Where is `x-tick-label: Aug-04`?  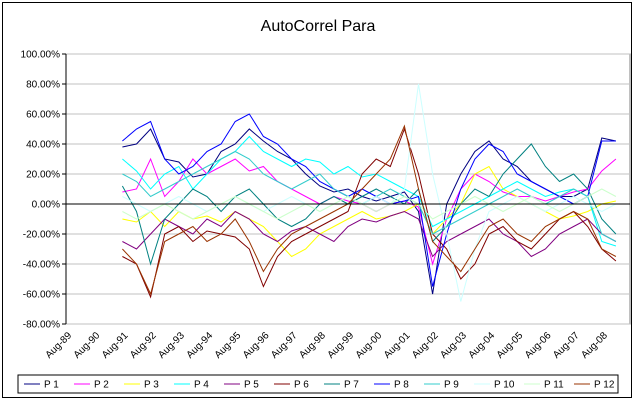 x-tick-label: Aug-04 is located at coordinates (482, 345).